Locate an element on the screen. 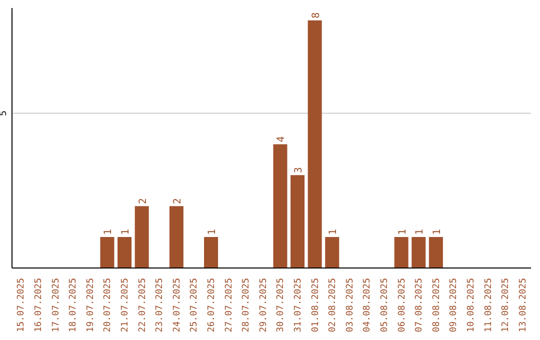  x-tick-label: 02.08.2025 is located at coordinates (333, 305).